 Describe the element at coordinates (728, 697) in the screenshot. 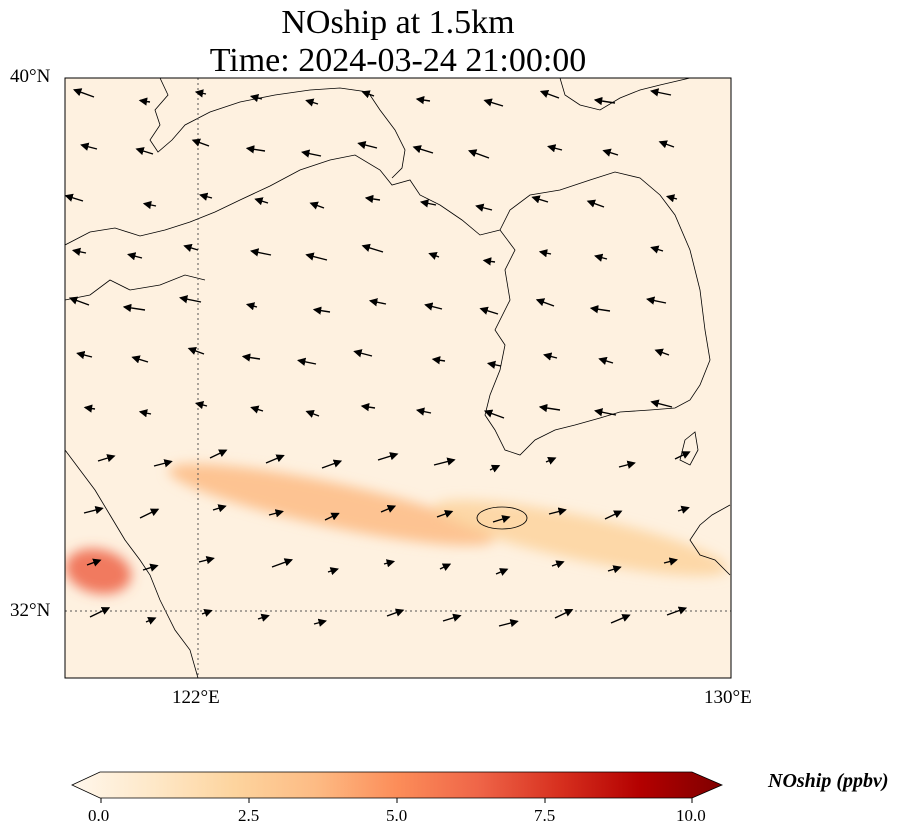

I see `lon-label-130: 130°E` at that location.